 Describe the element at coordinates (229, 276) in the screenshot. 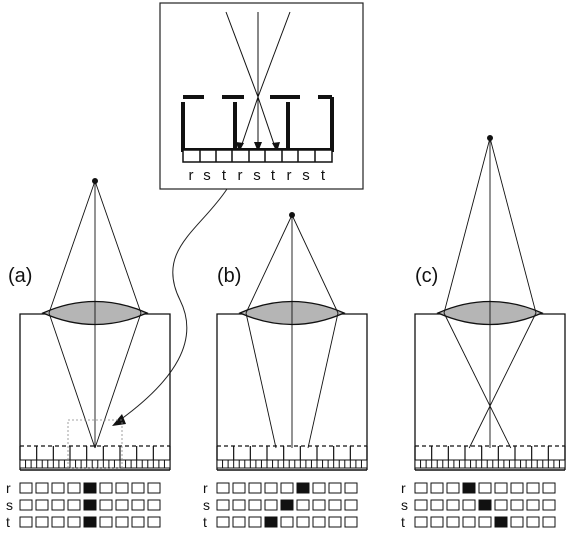

I see `panel-label: (b)` at that location.